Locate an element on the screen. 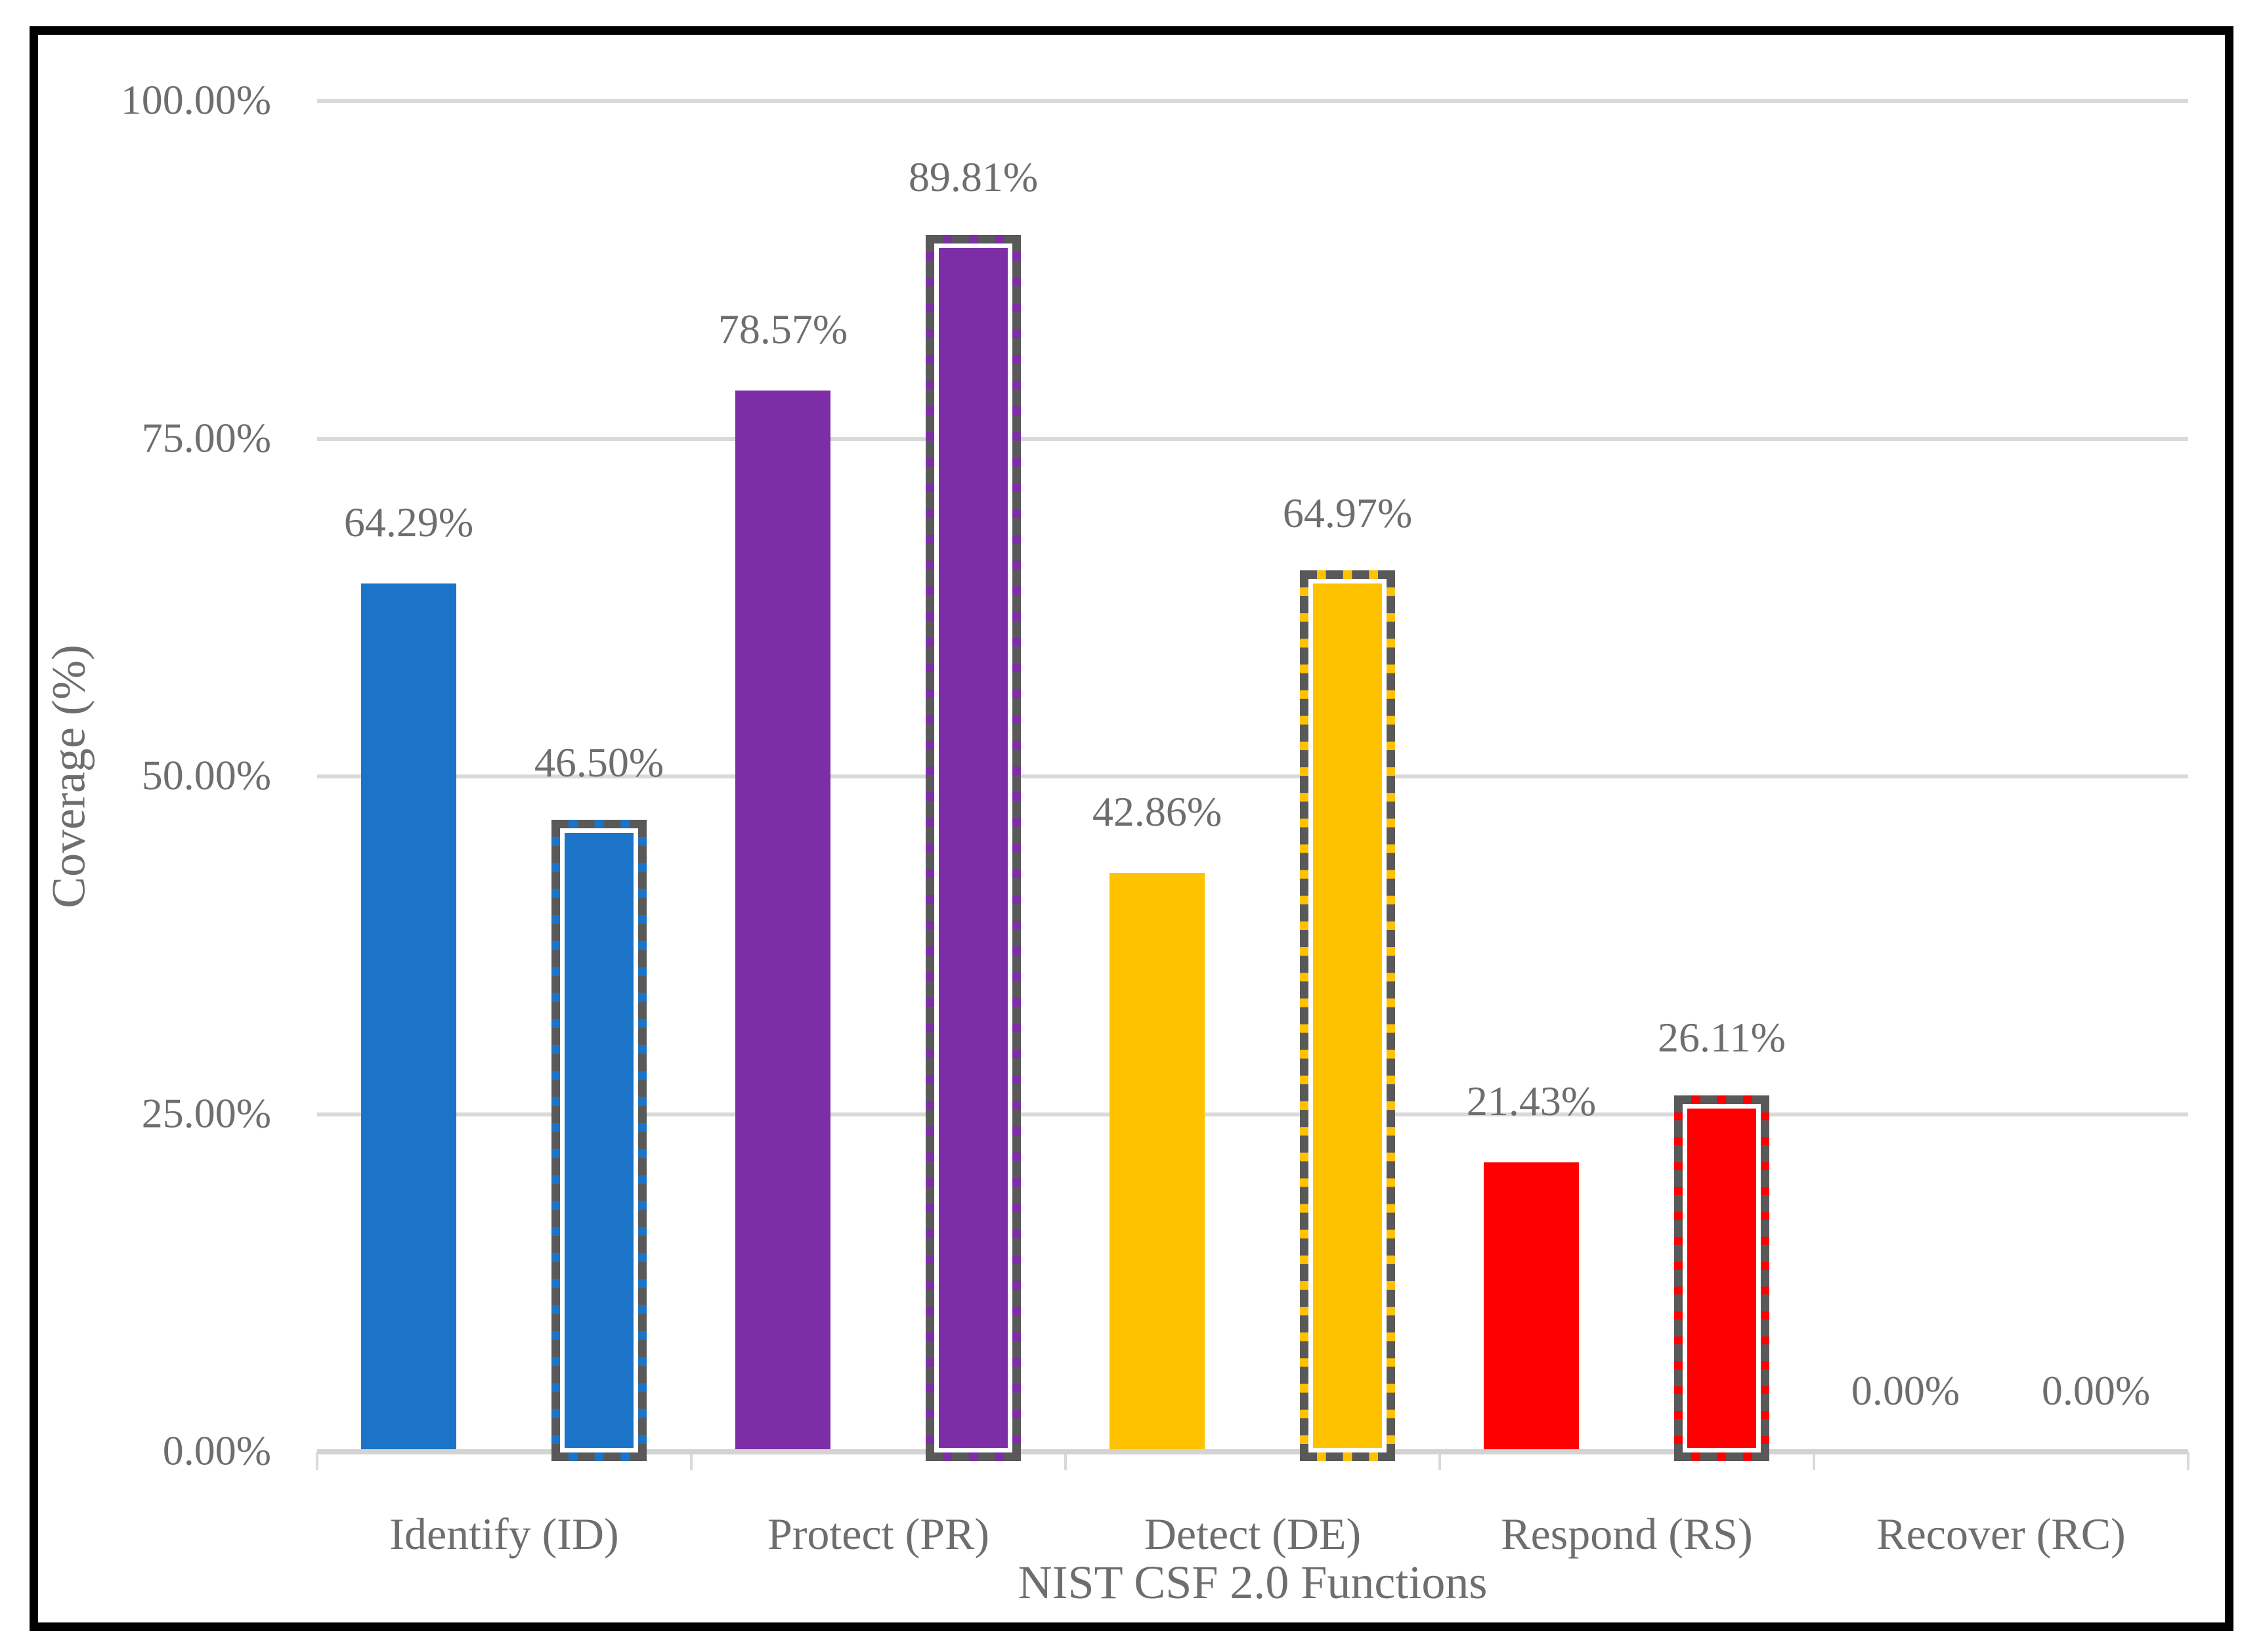 The height and width of the screenshot is (1652, 2263). bar-identify-id-dashed is located at coordinates (599, 1140).